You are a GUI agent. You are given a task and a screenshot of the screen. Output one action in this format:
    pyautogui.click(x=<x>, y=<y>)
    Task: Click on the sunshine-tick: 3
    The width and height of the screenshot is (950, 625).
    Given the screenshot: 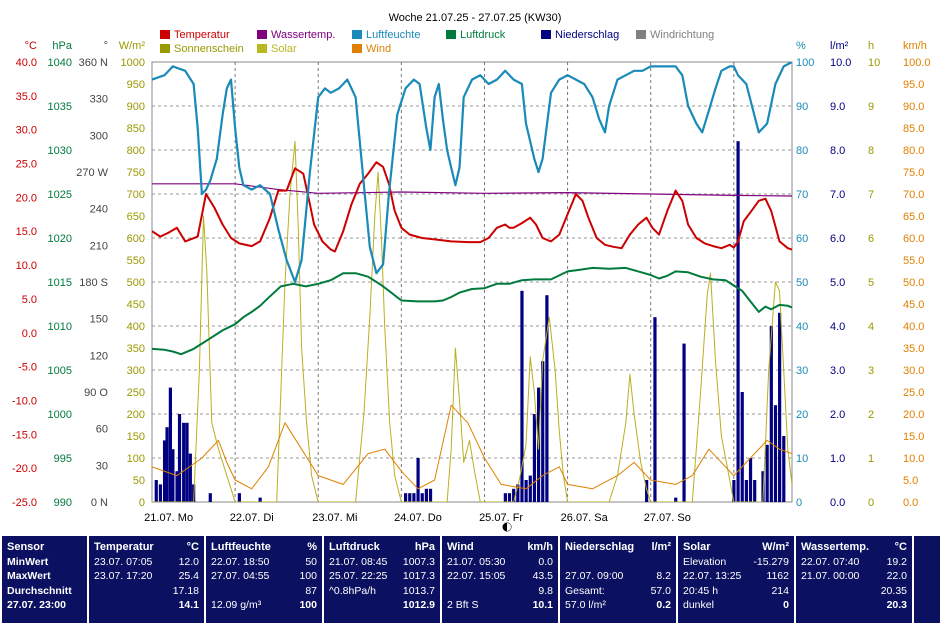 What is the action you would take?
    pyautogui.click(x=871, y=371)
    